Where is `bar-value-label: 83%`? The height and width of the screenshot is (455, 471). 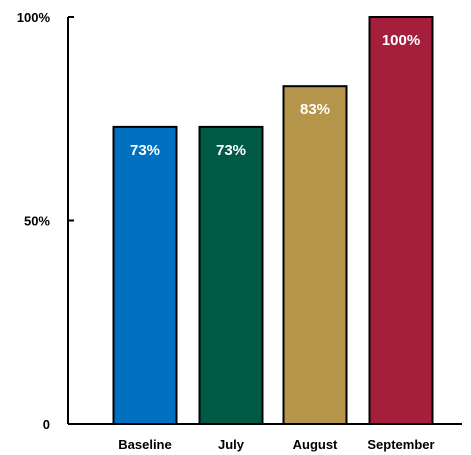
bar-value-label: 83% is located at coordinates (315, 109).